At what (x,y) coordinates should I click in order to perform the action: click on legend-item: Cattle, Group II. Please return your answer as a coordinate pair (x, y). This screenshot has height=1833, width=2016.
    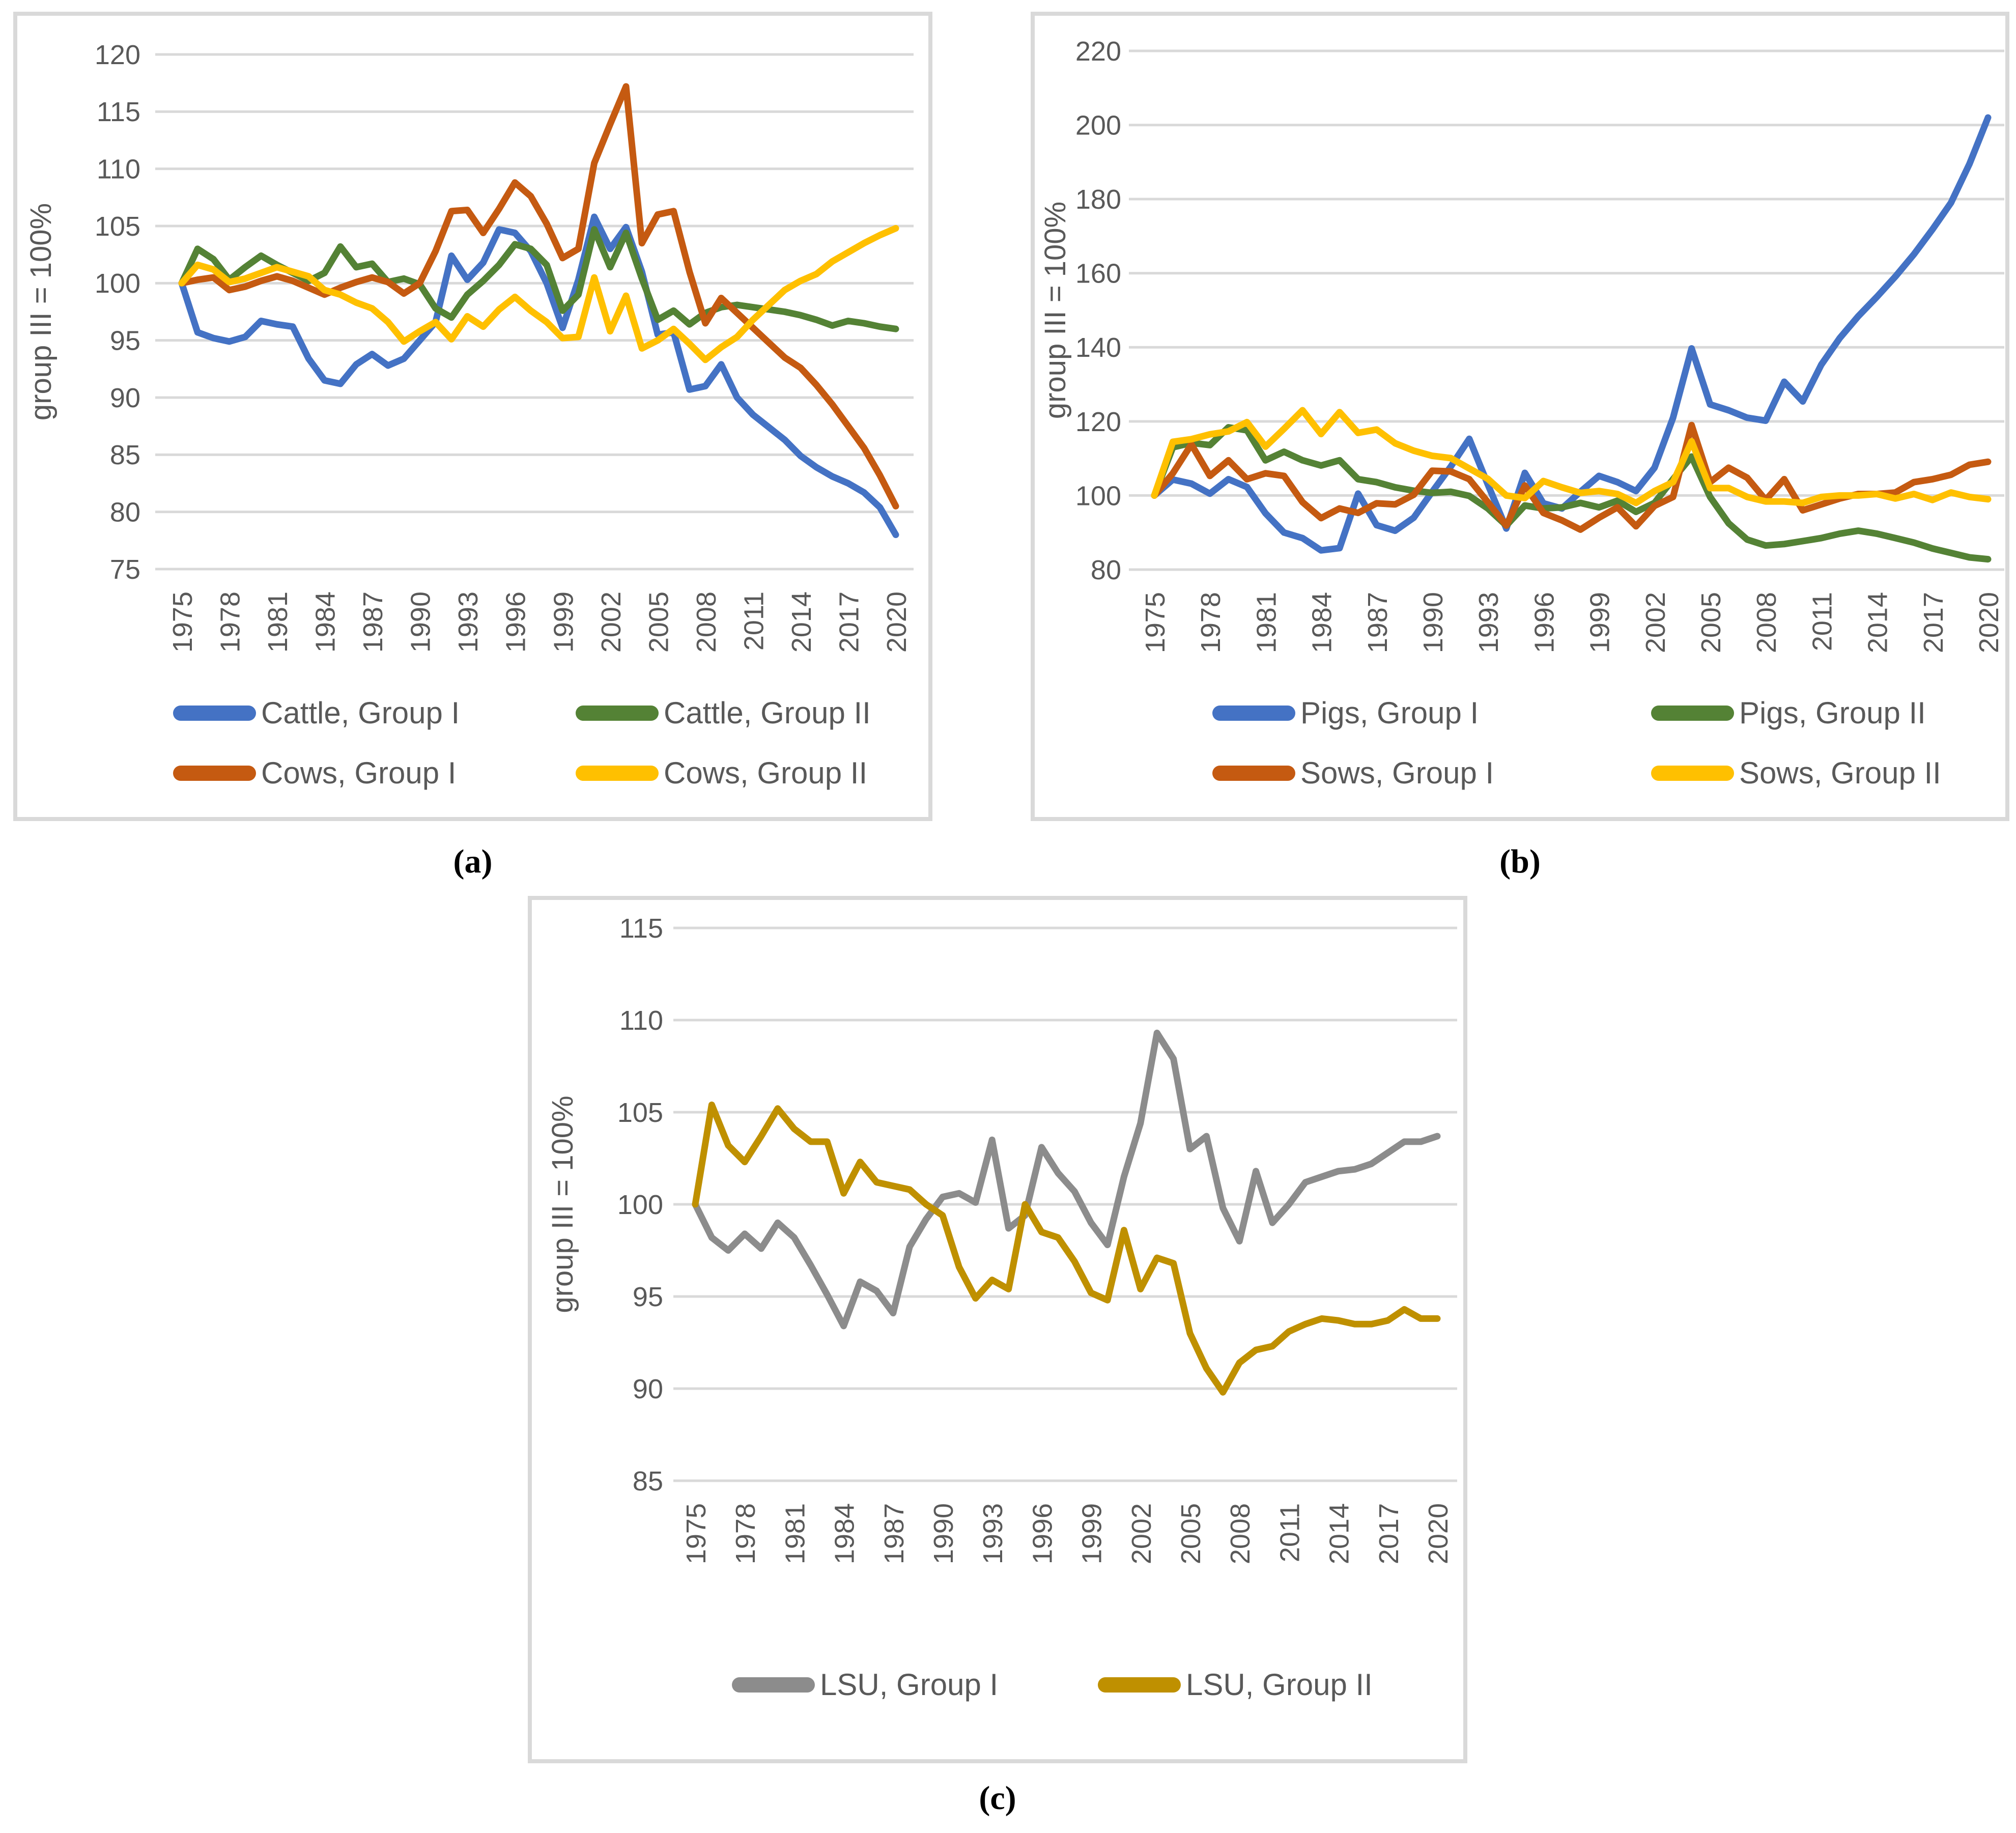
    Looking at the image, I should click on (723, 713).